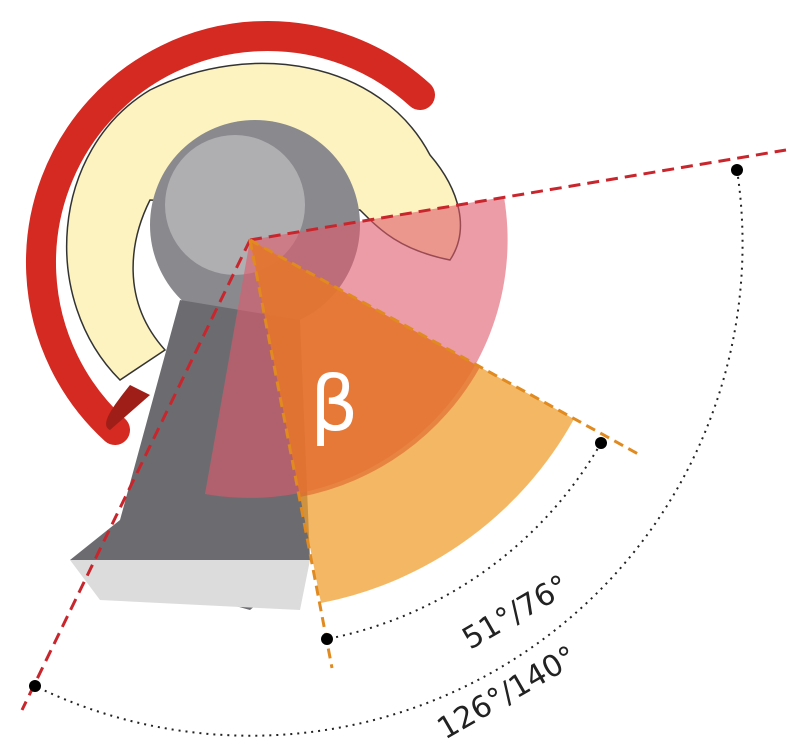 This screenshot has height=750, width=788. What do you see at coordinates (128, 407) in the screenshot?
I see `rim-shadow` at bounding box center [128, 407].